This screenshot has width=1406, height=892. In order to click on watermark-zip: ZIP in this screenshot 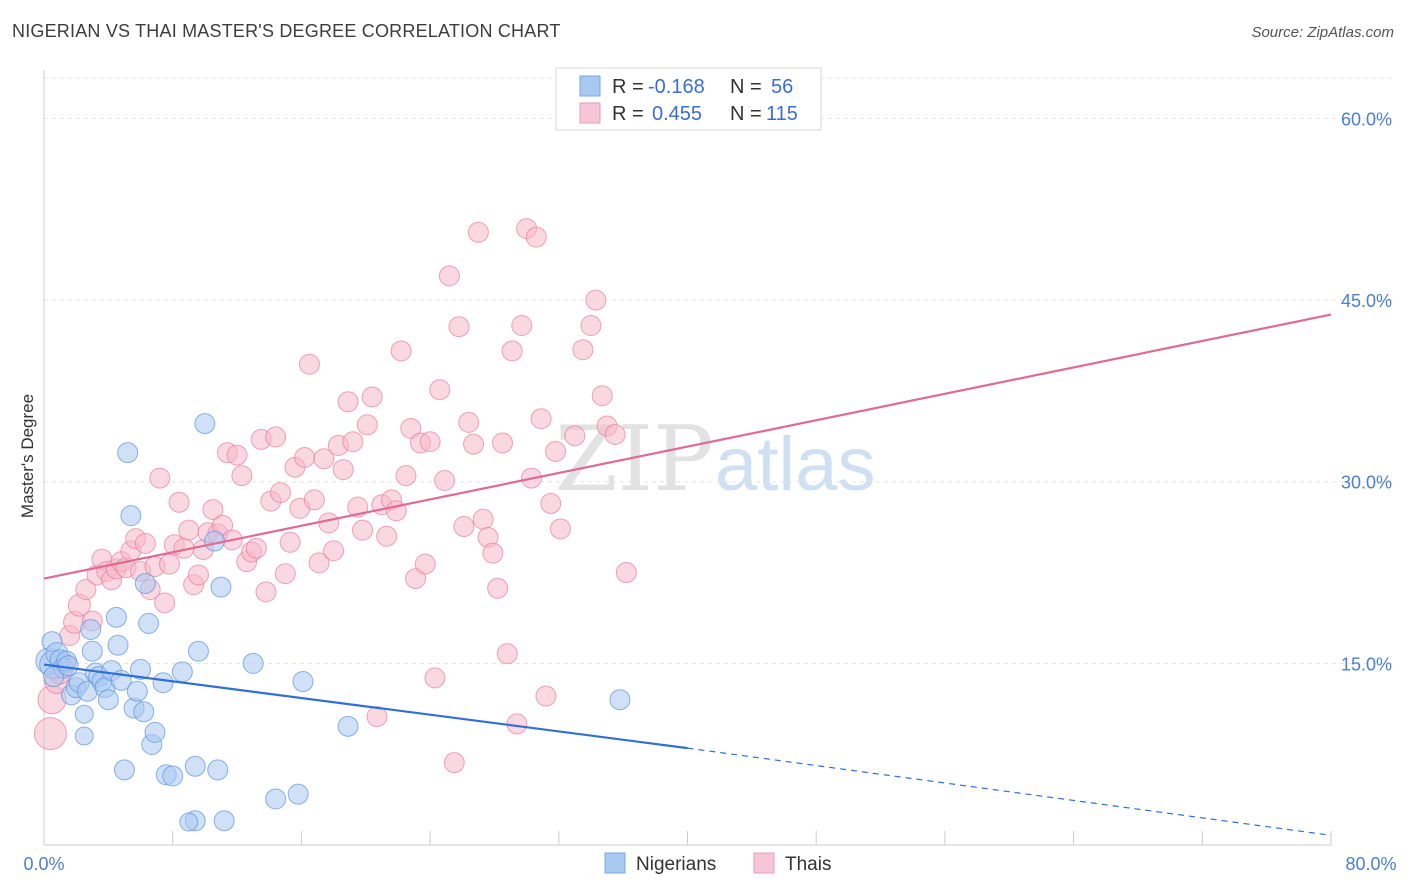, I will do `click(634, 459)`.